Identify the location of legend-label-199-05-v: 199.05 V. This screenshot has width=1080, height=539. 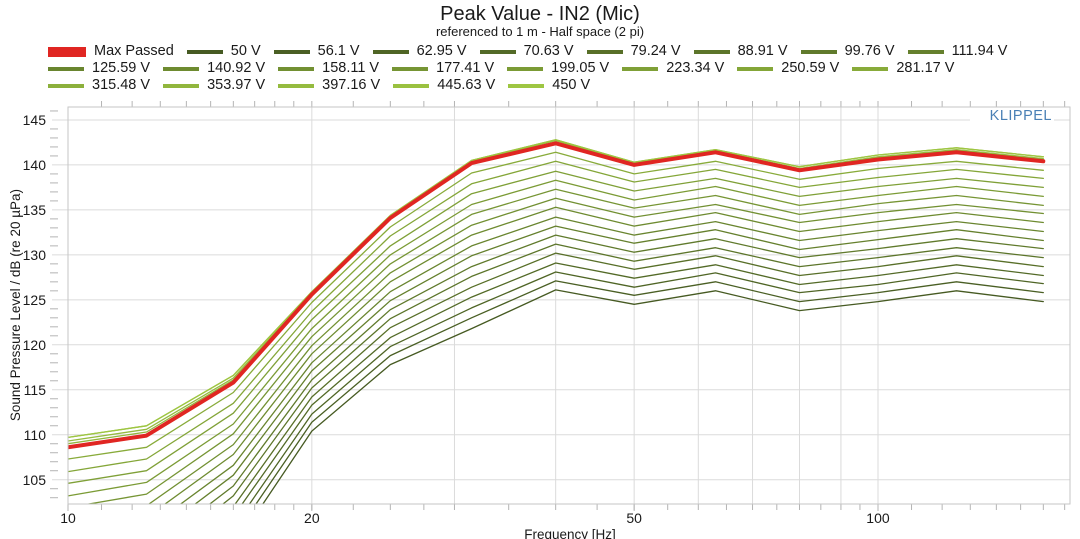
(580, 68).